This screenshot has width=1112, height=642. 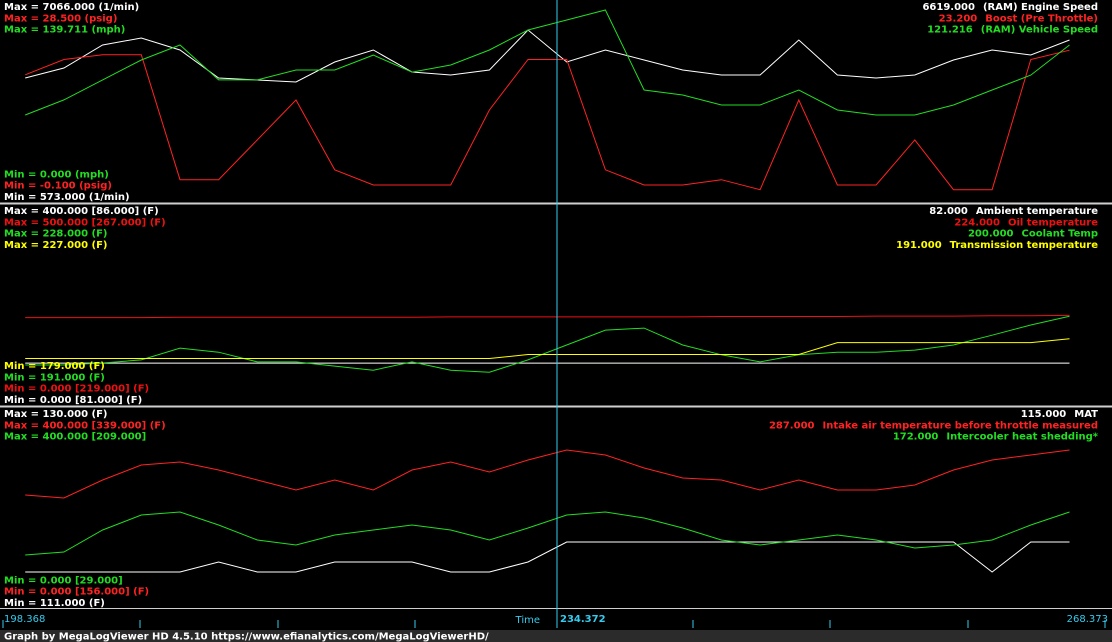 I want to click on current-value: 6619.000, so click(x=948, y=7).